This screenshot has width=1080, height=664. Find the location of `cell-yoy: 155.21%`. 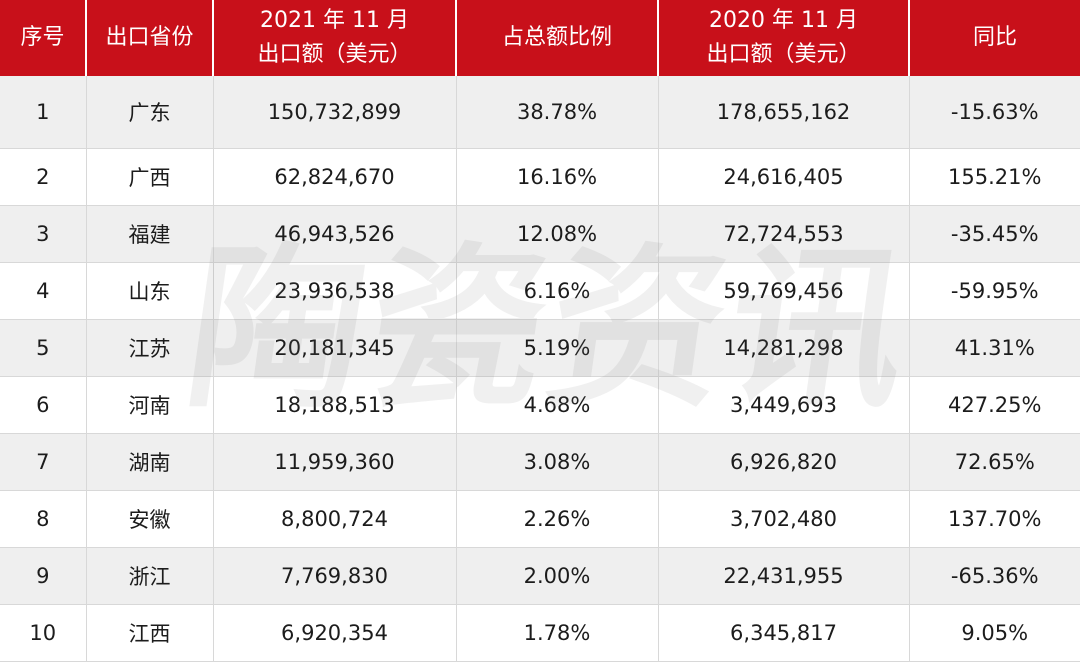

cell-yoy: 155.21% is located at coordinates (994, 177).